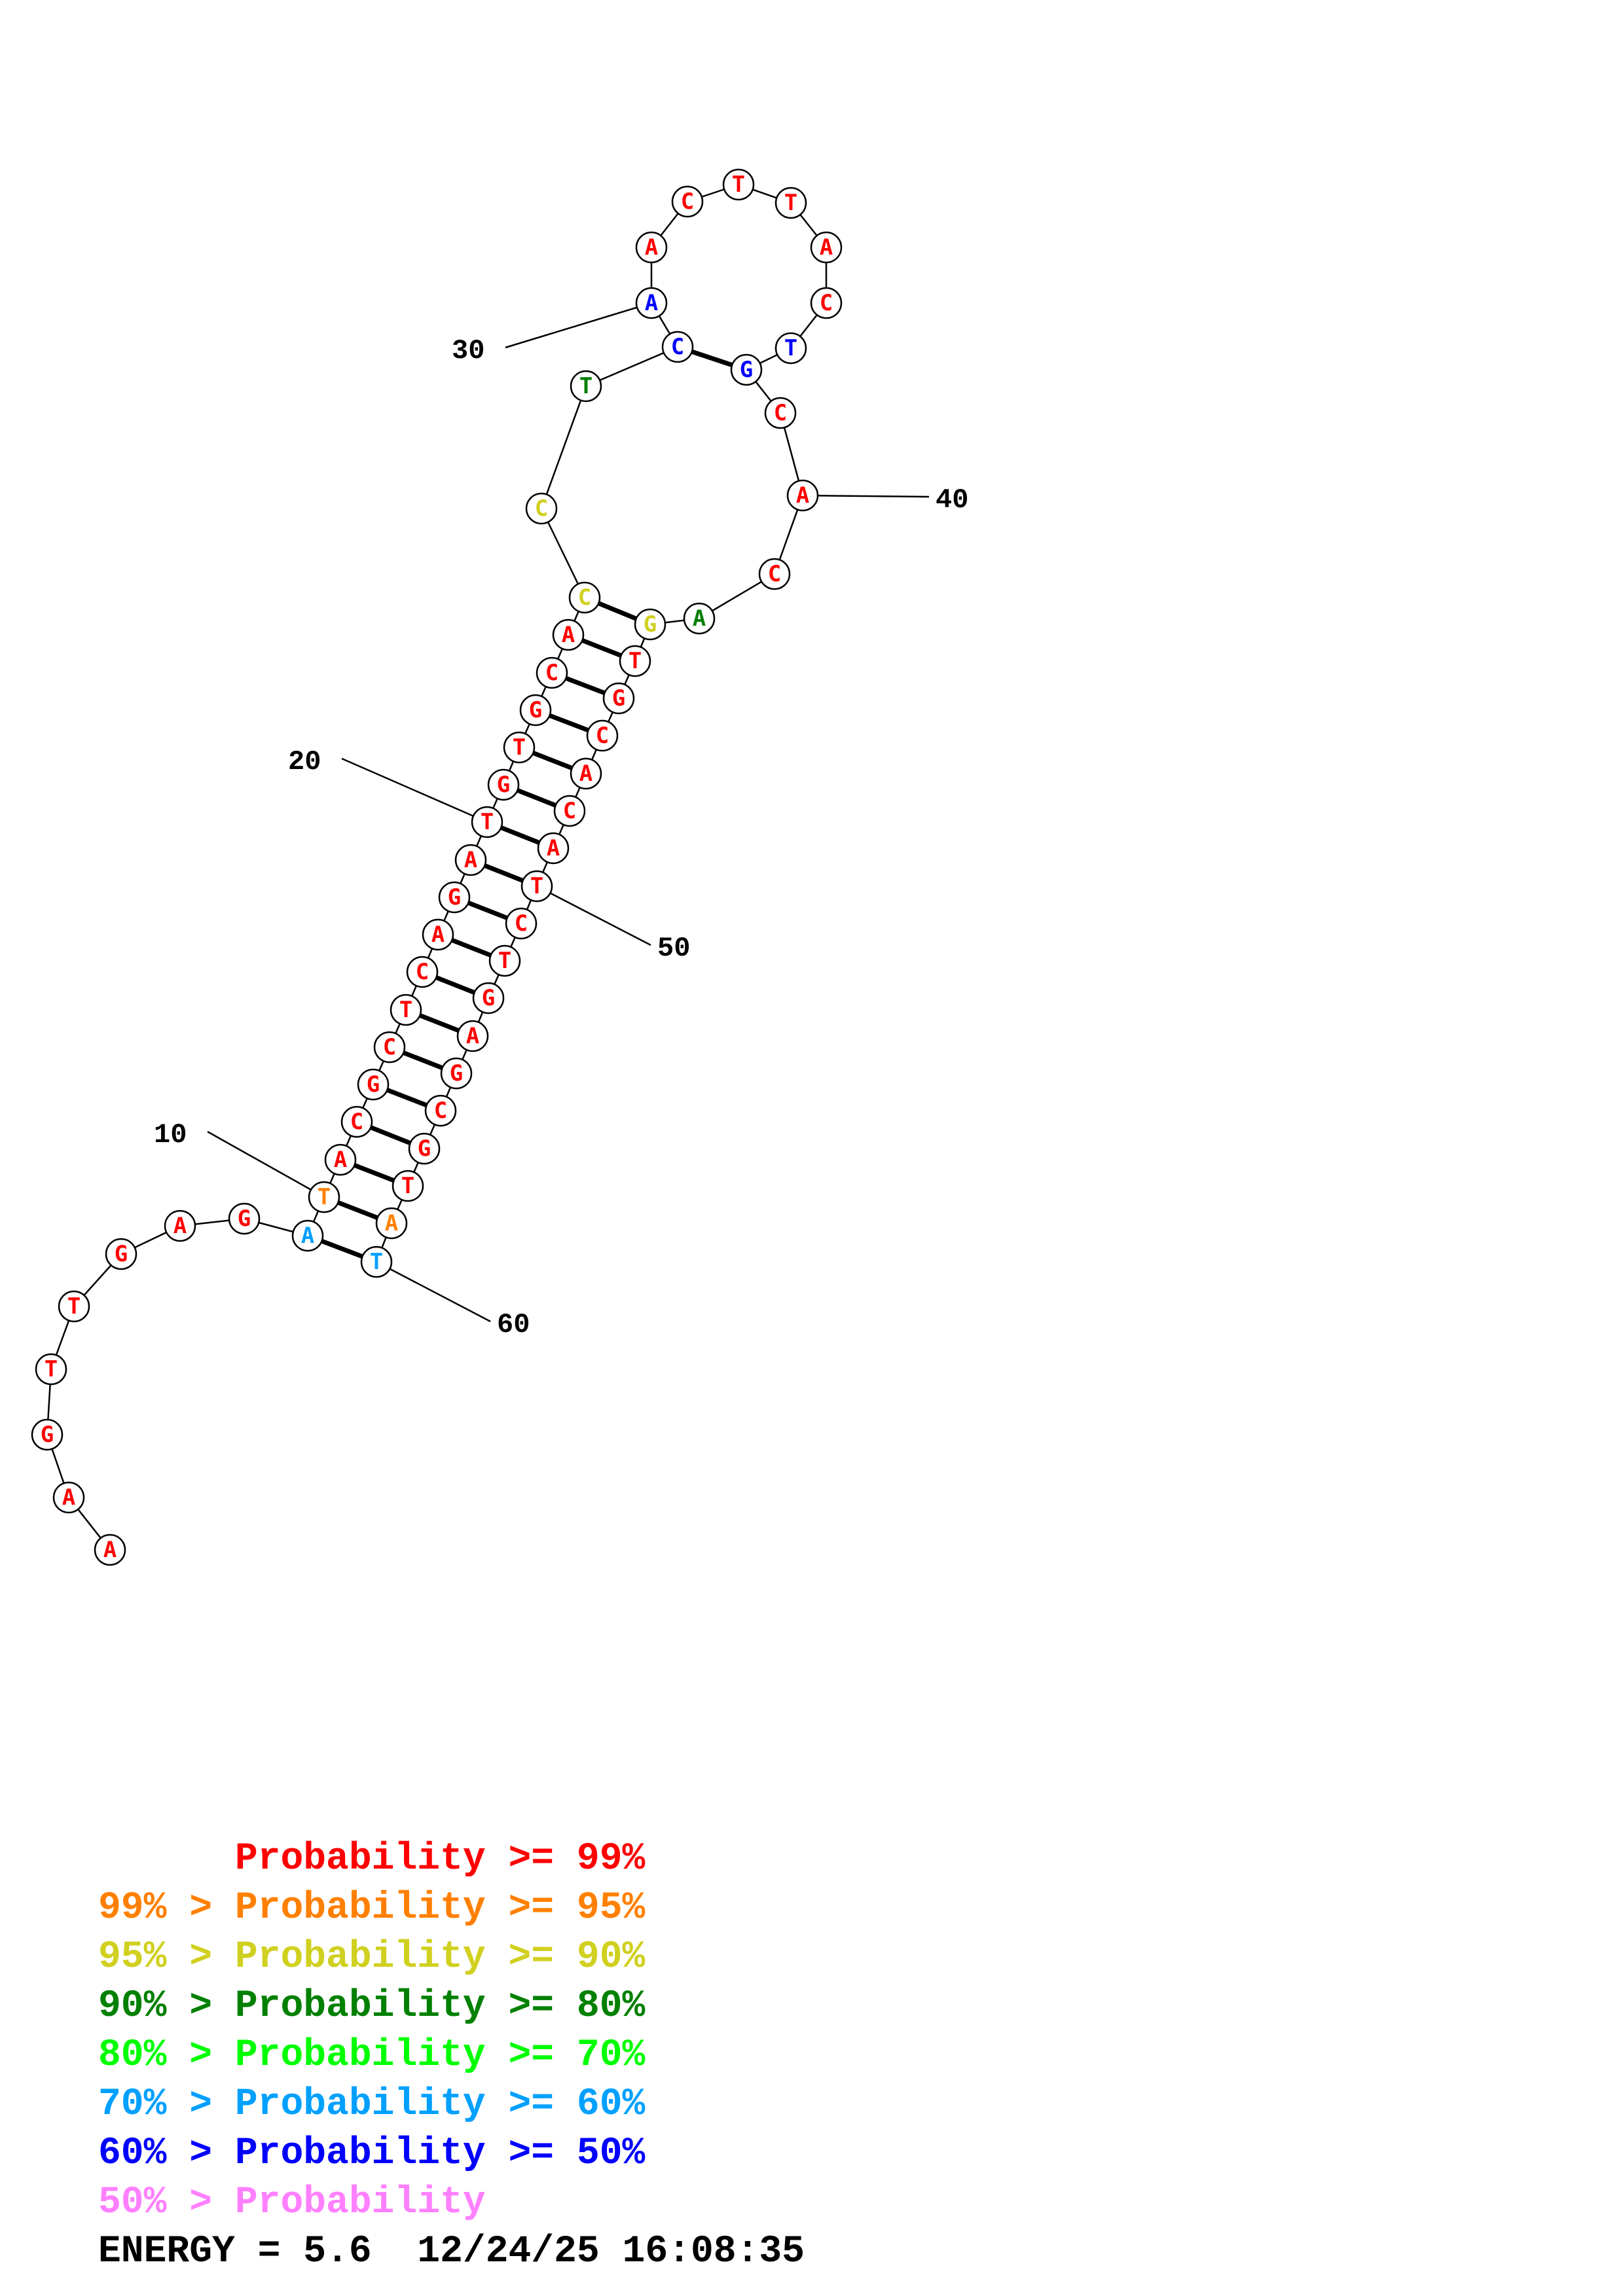 This screenshot has width=1623, height=2296. I want to click on legend-entry: Probability >= 99%, so click(372, 1859).